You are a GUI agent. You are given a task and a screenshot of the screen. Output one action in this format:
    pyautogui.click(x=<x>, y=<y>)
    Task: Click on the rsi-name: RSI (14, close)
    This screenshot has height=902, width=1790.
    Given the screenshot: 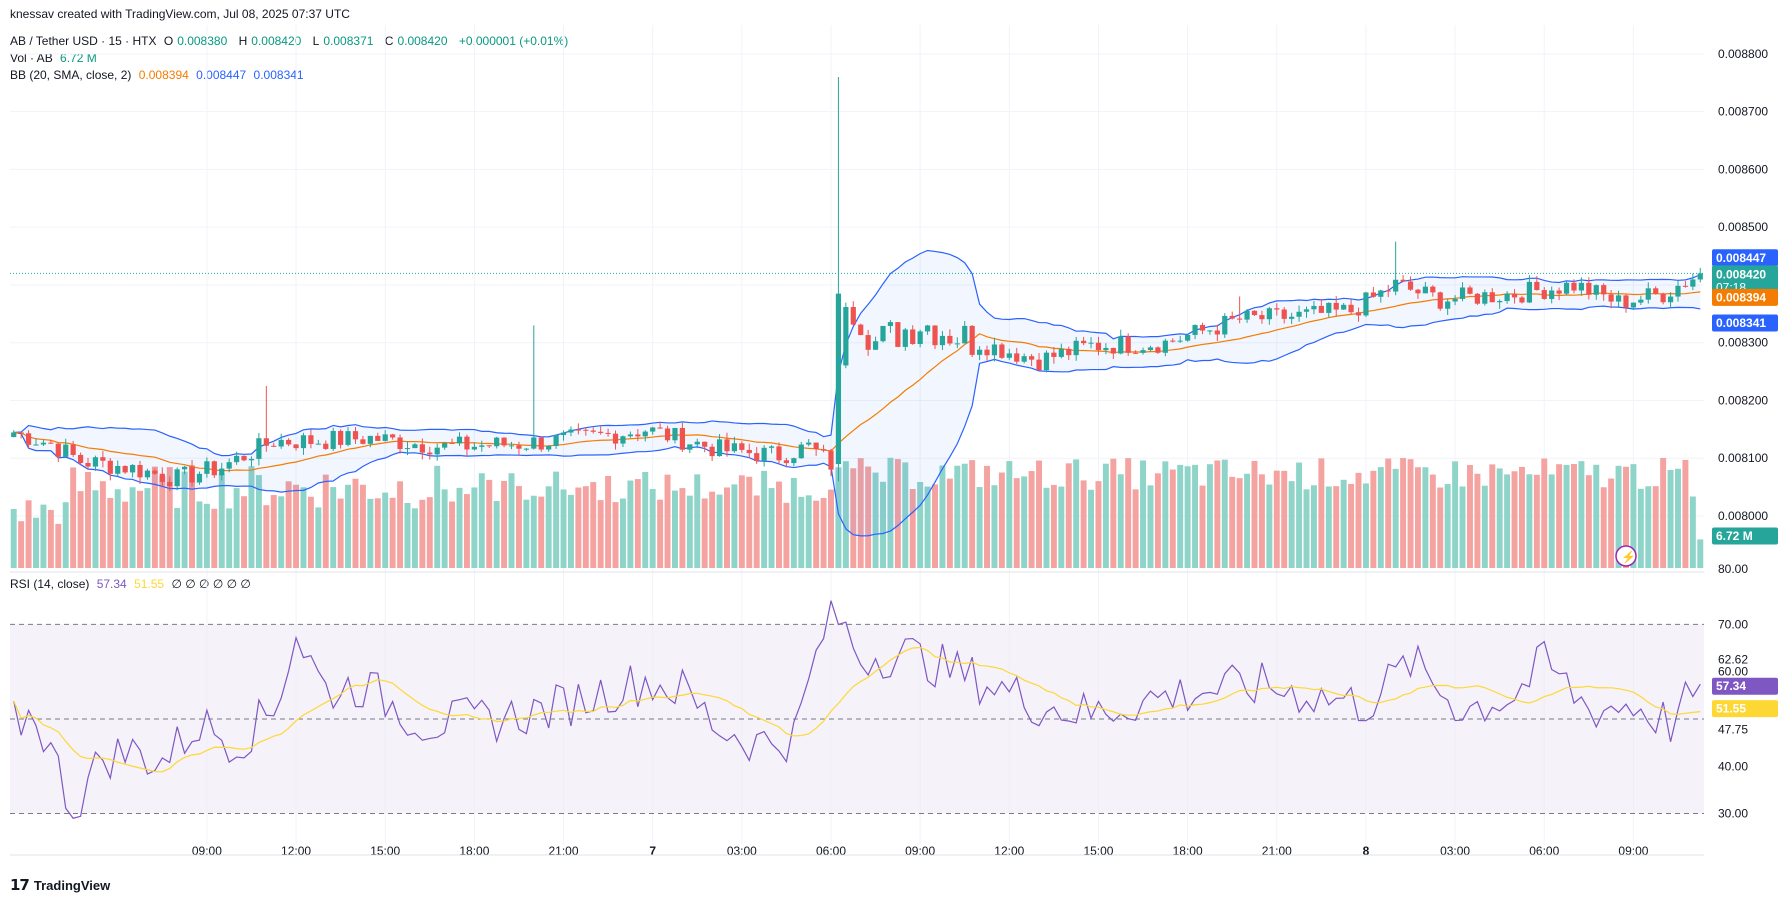 What is the action you would take?
    pyautogui.click(x=50, y=584)
    